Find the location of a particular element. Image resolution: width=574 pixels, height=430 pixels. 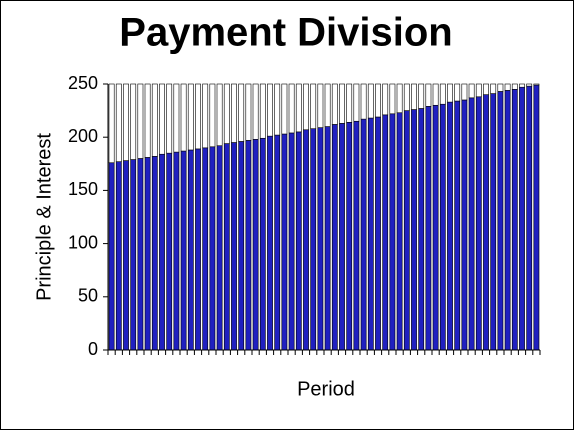

y-tick-label: 150 is located at coordinates (83, 189).